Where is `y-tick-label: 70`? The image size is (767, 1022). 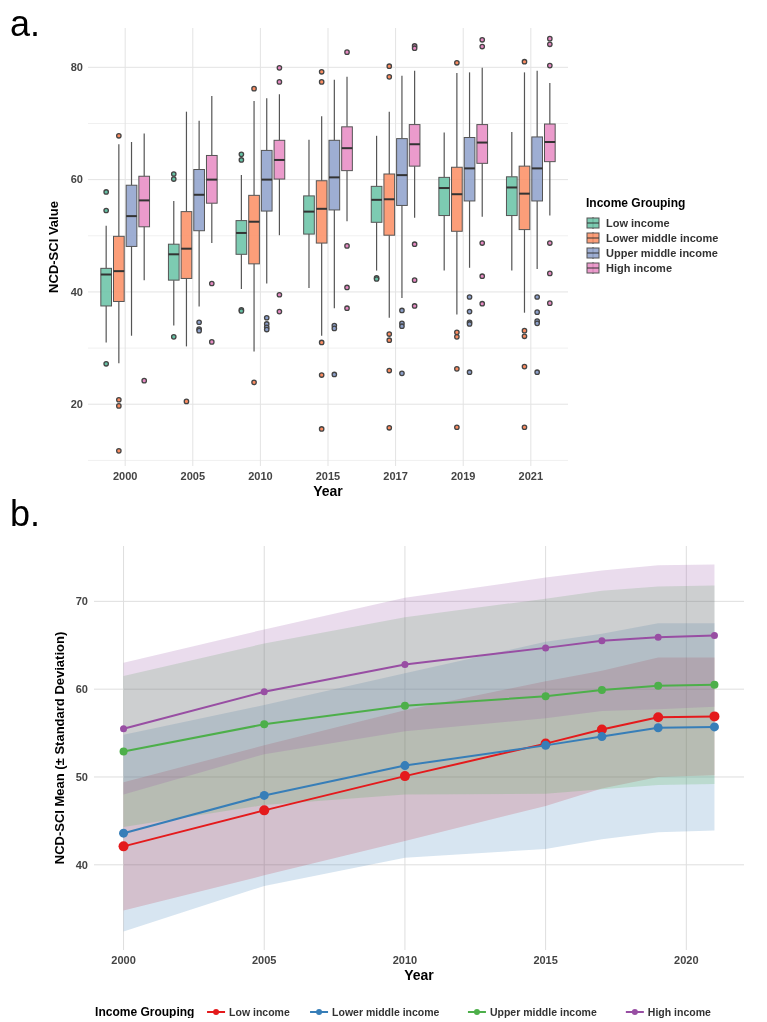
y-tick-label: 70 is located at coordinates (81, 601).